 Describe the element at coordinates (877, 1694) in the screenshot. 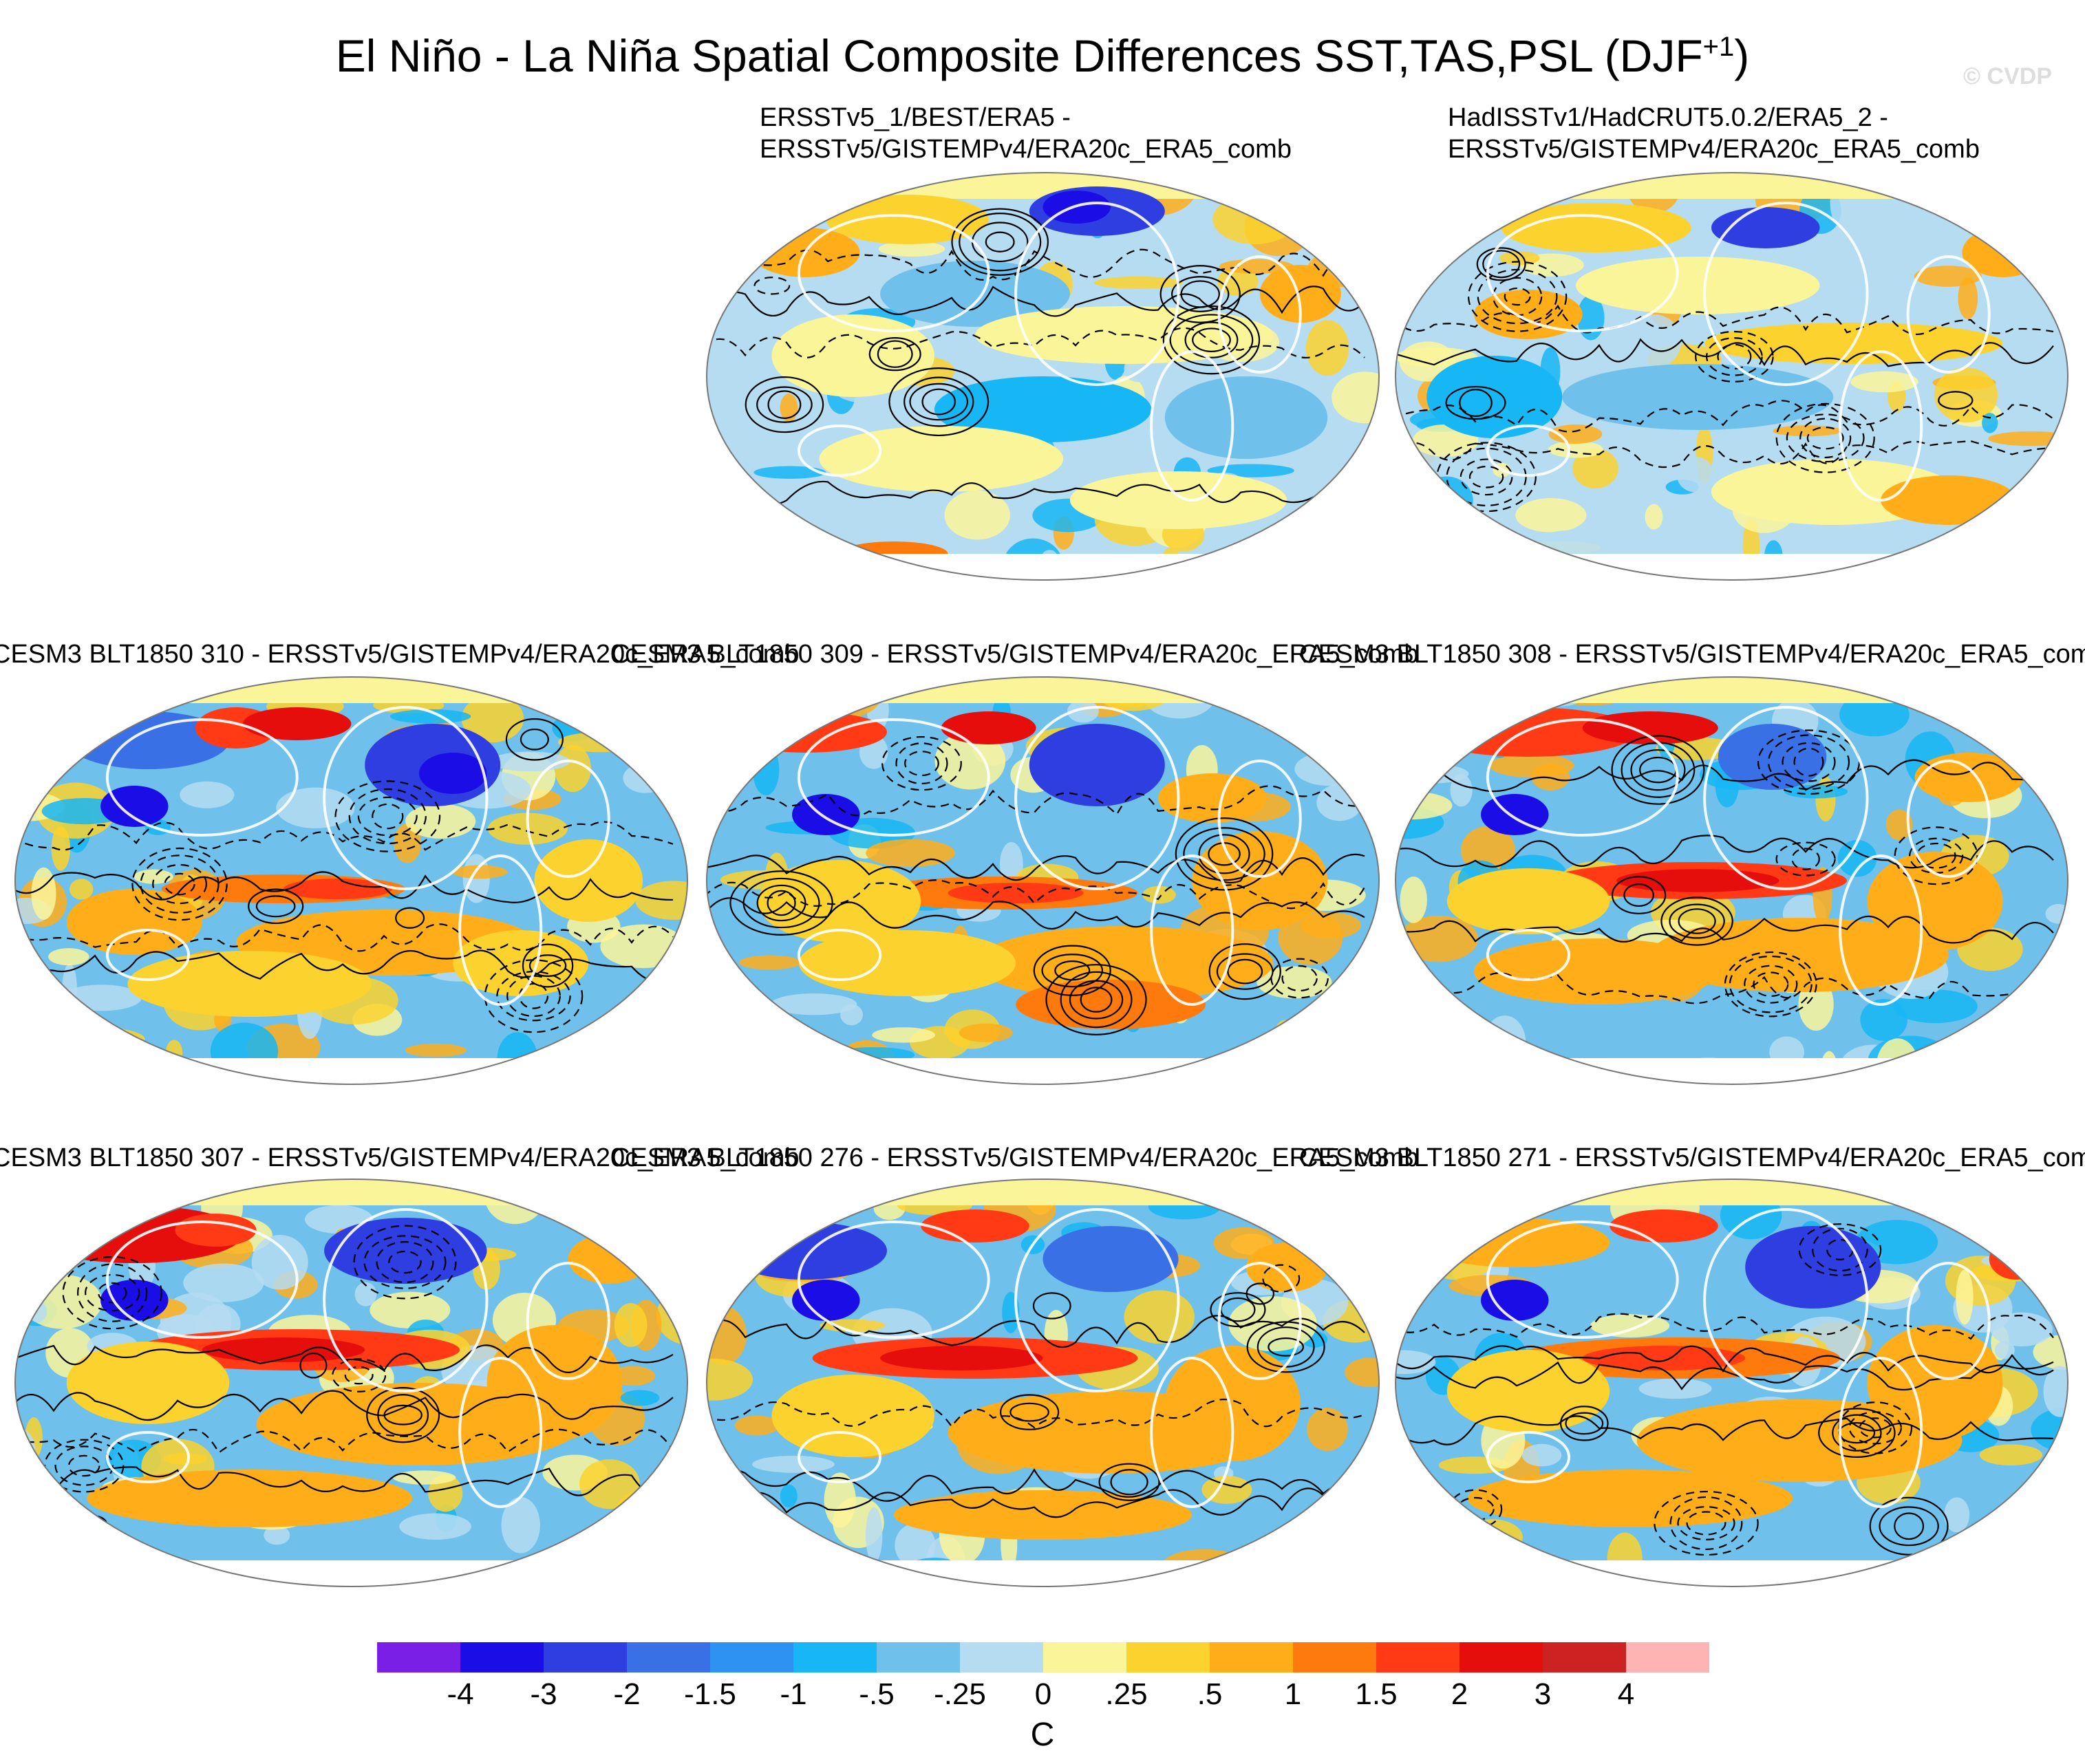

I see `colorbar-tick-label: -.5` at that location.